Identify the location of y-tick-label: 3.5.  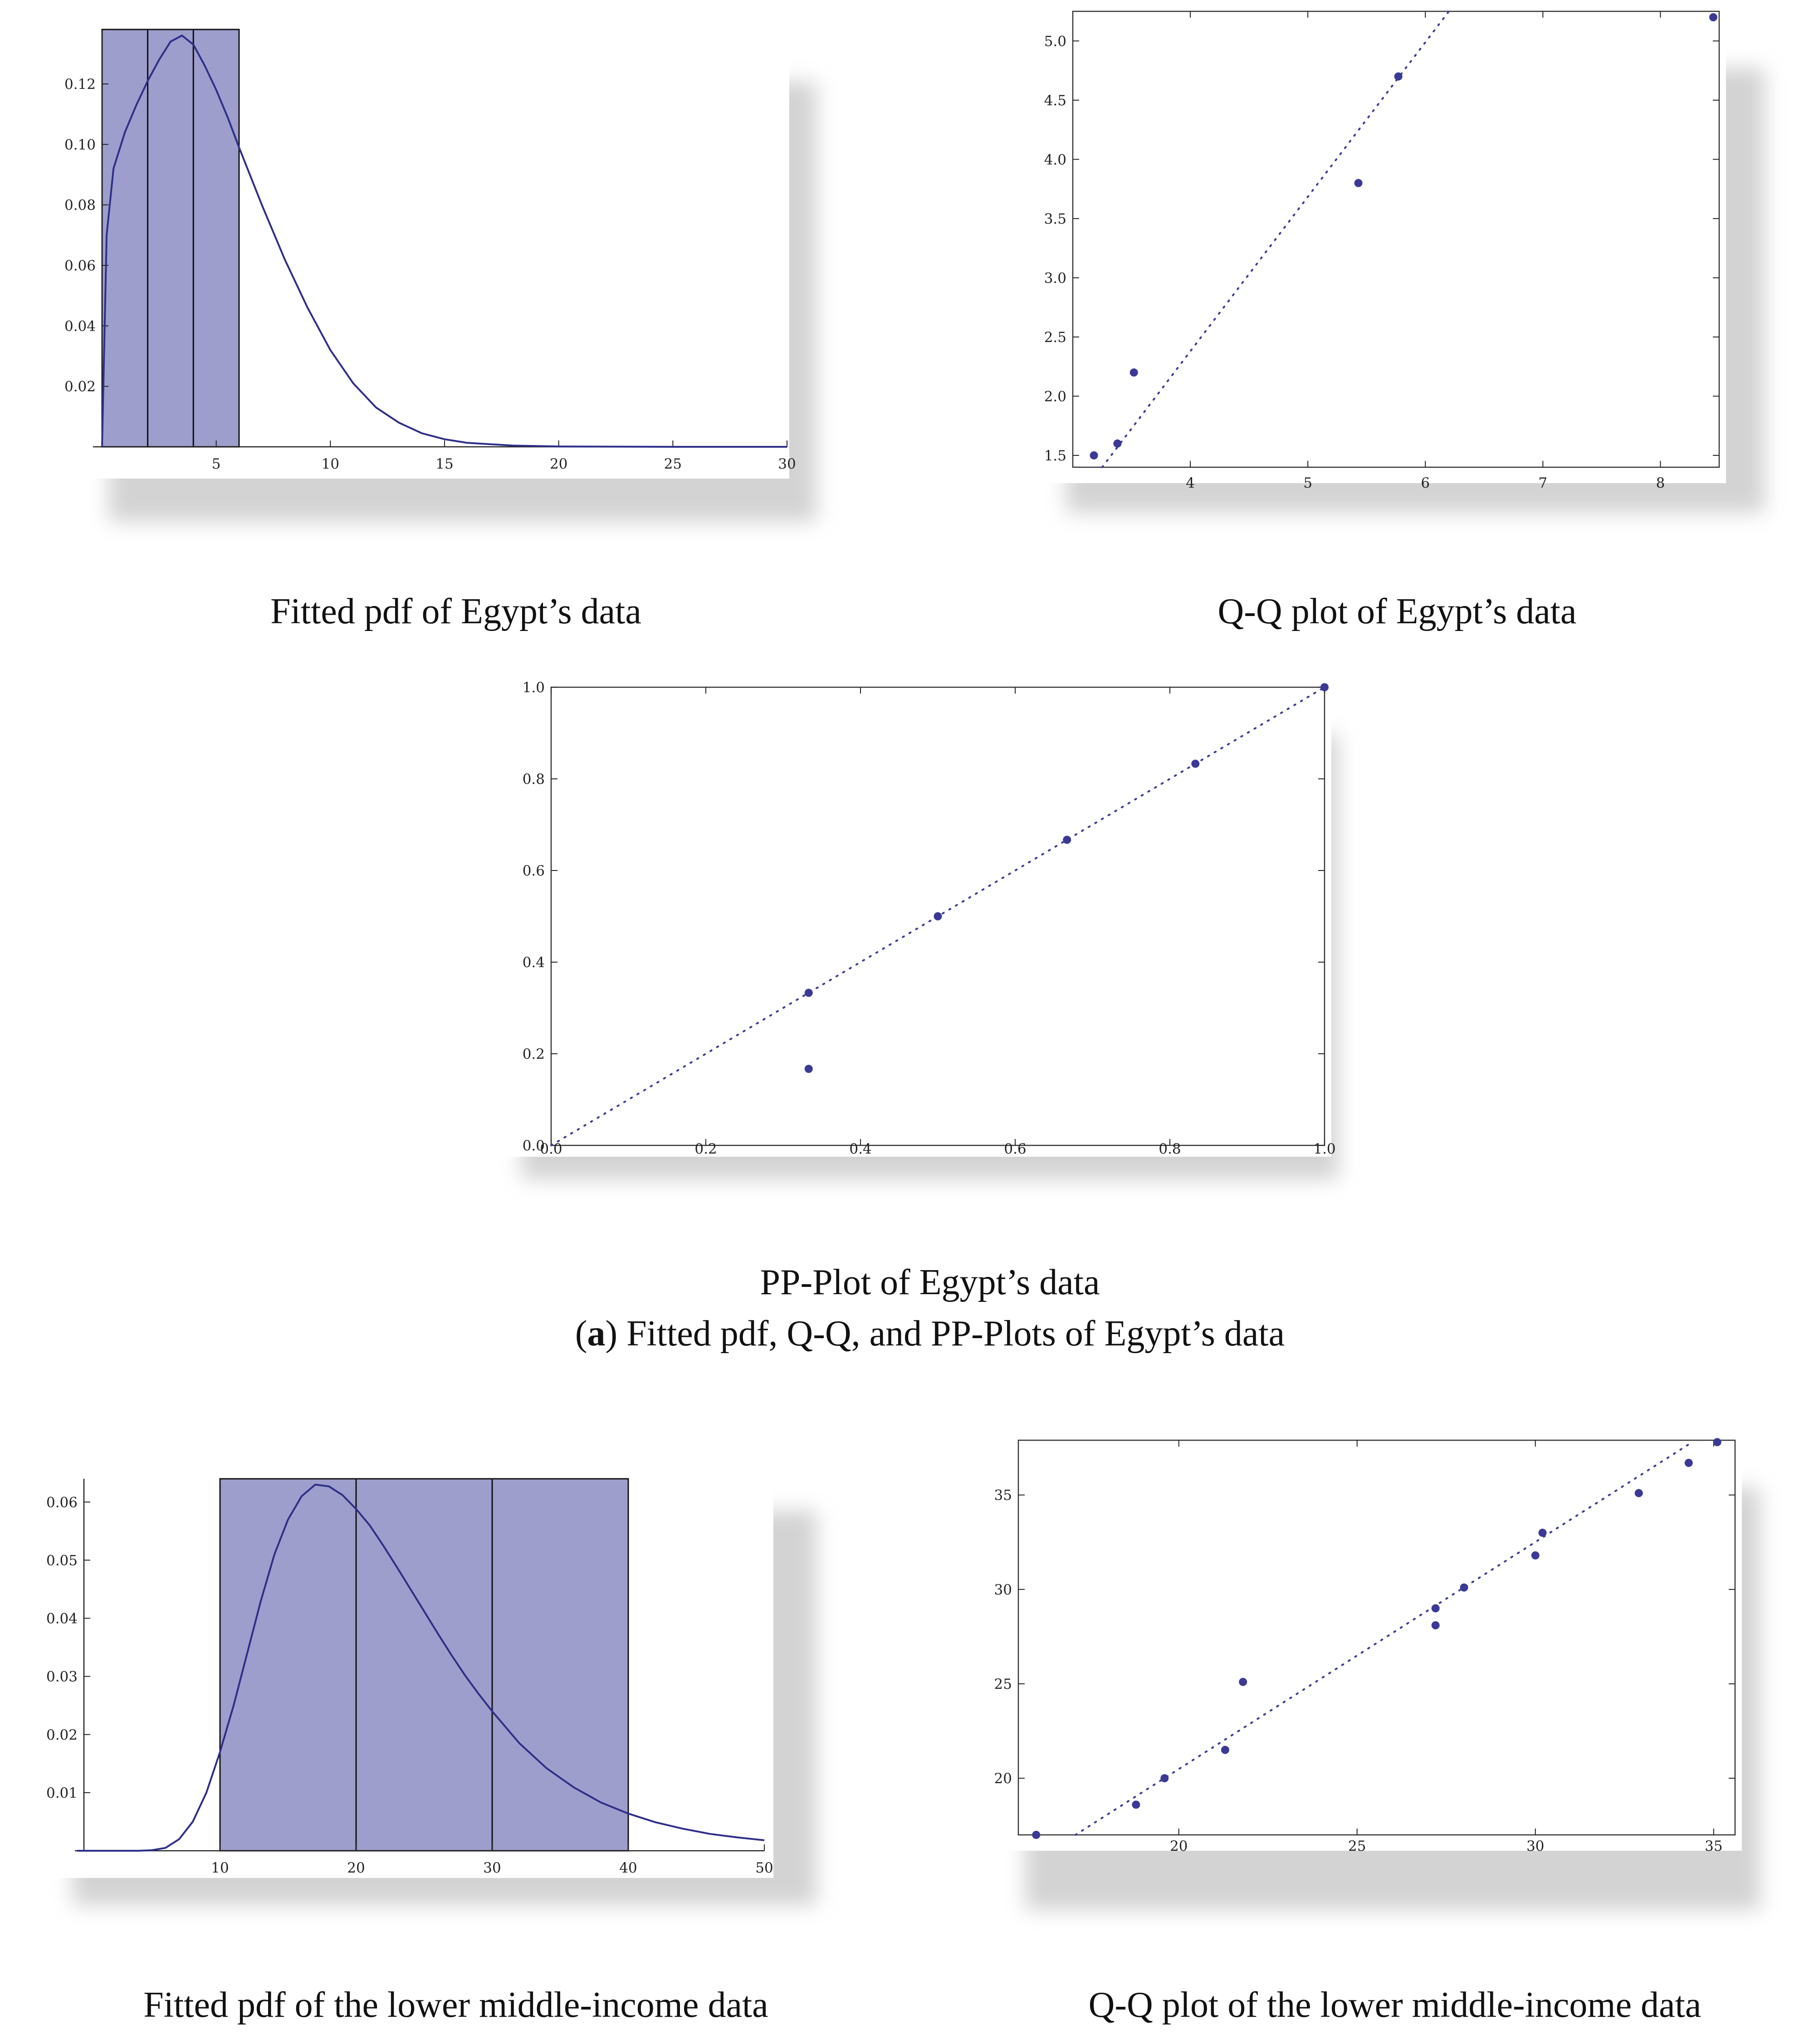
(1055, 219).